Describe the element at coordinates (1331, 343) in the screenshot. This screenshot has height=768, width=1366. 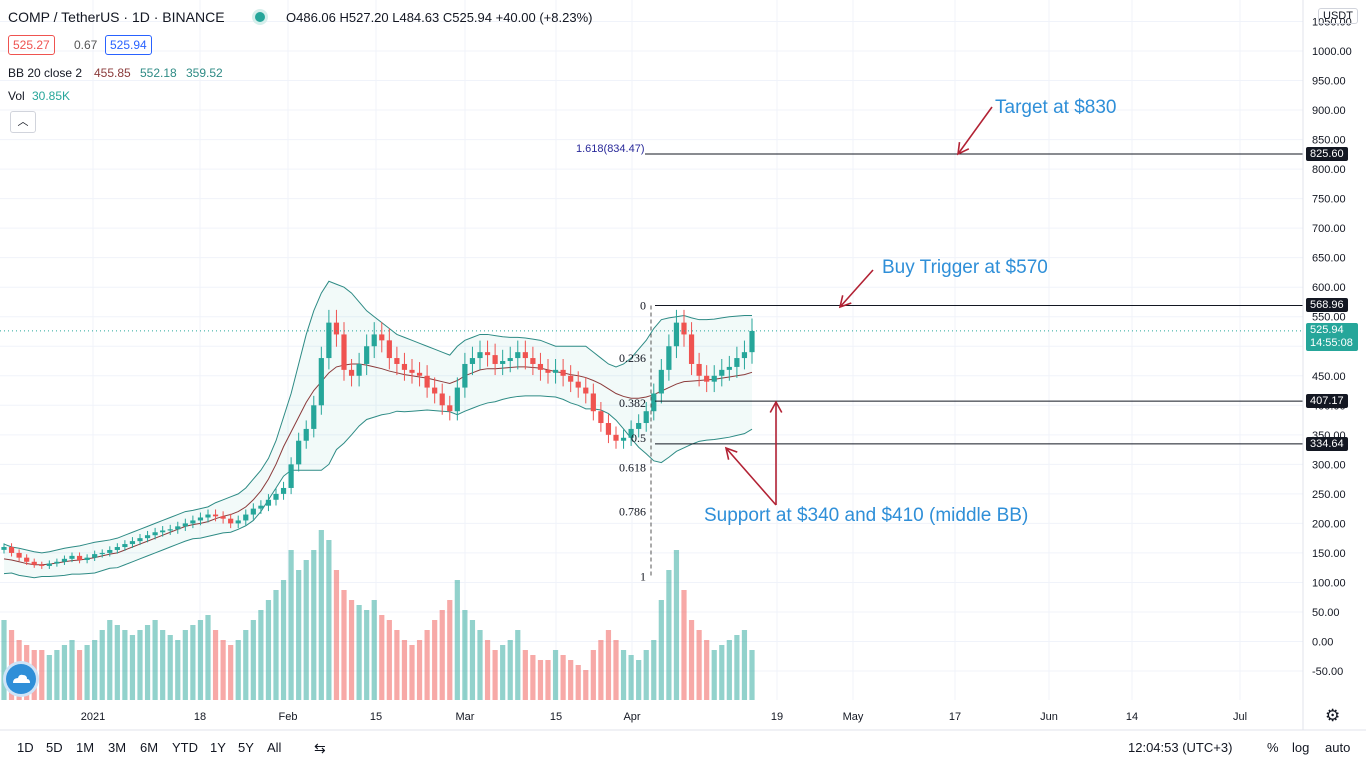
I see `bar-countdown: 14:55:08` at that location.